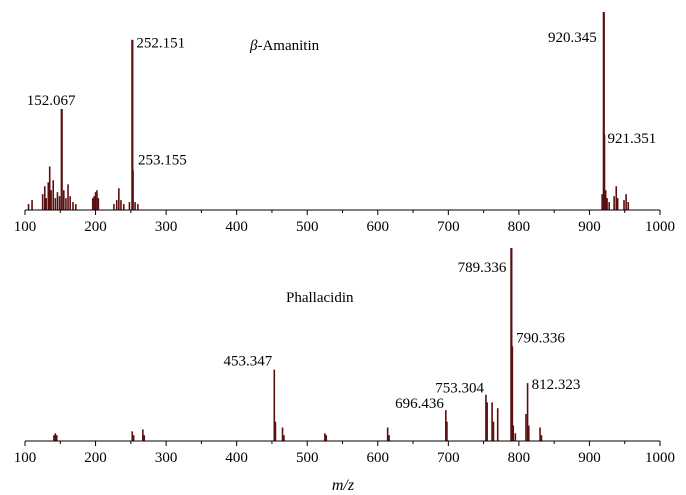 The width and height of the screenshot is (686, 495). I want to click on beta-amanitin-title: β-Amanitin, so click(284, 46).